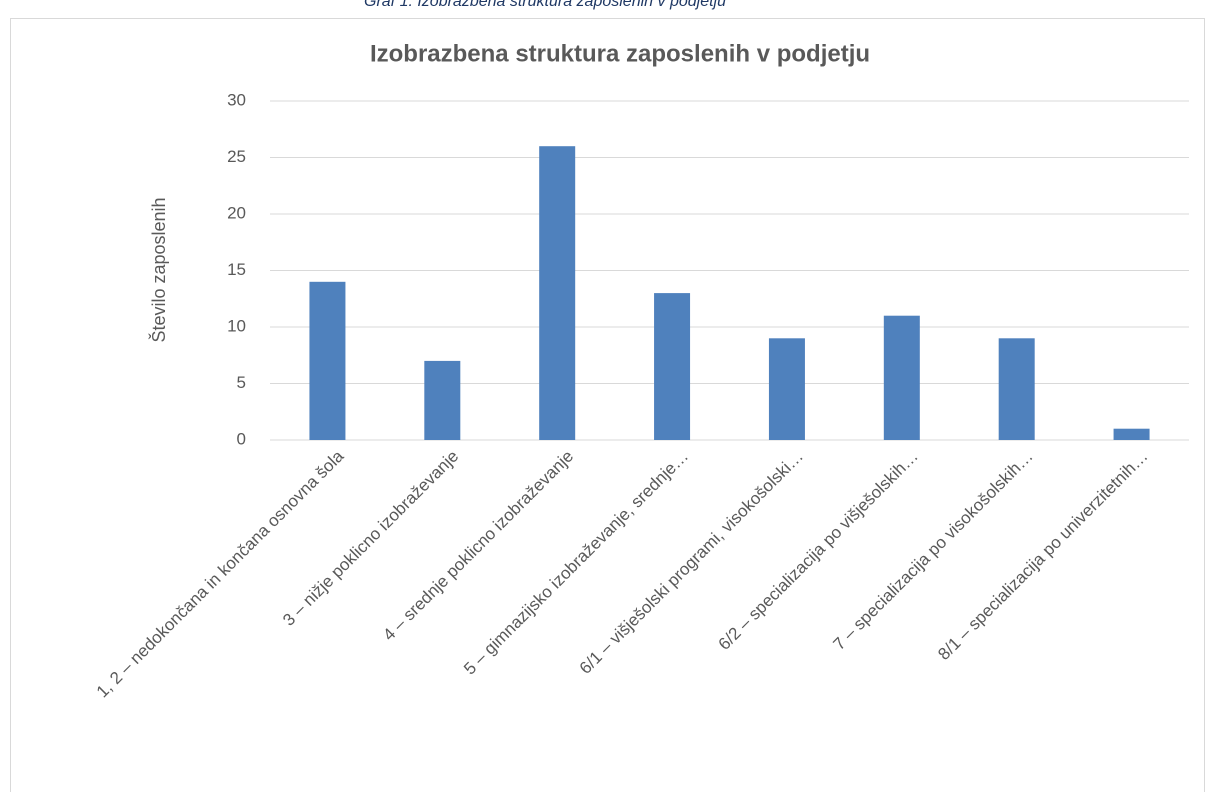 Image resolution: width=1205 pixels, height=792 pixels. What do you see at coordinates (241, 382) in the screenshot?
I see `y-tick-label: 5` at bounding box center [241, 382].